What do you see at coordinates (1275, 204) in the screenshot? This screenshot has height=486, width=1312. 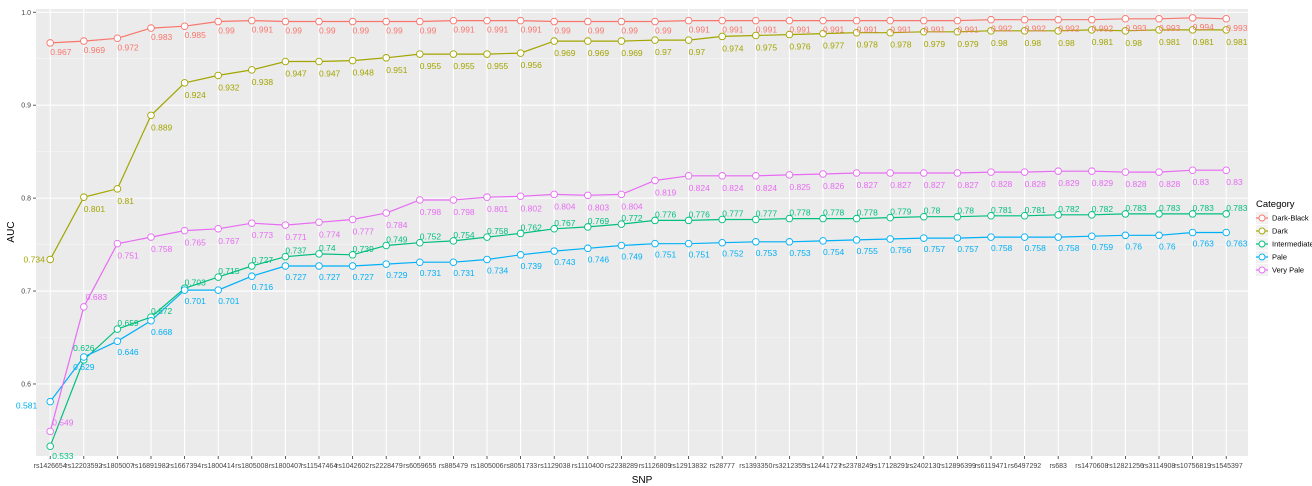 I see `legend-title: Category` at bounding box center [1275, 204].